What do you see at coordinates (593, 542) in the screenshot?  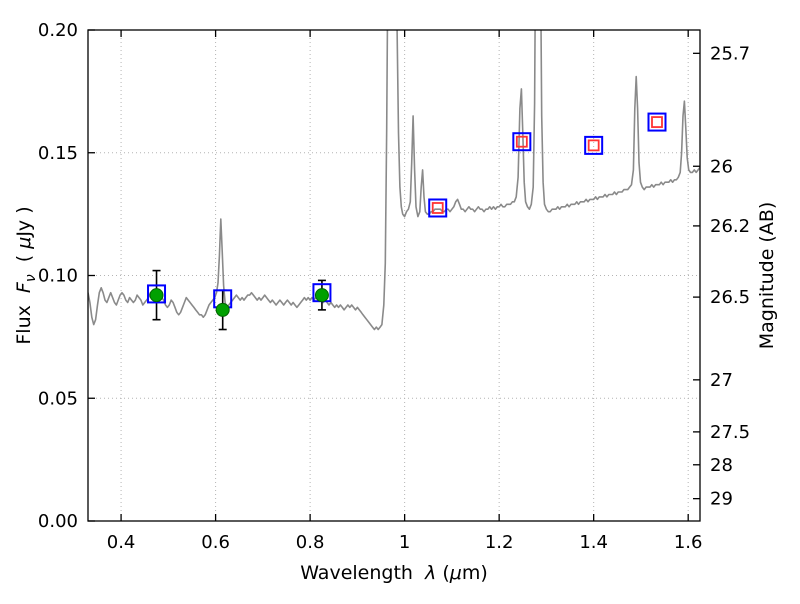 I see `x-tick-label: 1.4` at bounding box center [593, 542].